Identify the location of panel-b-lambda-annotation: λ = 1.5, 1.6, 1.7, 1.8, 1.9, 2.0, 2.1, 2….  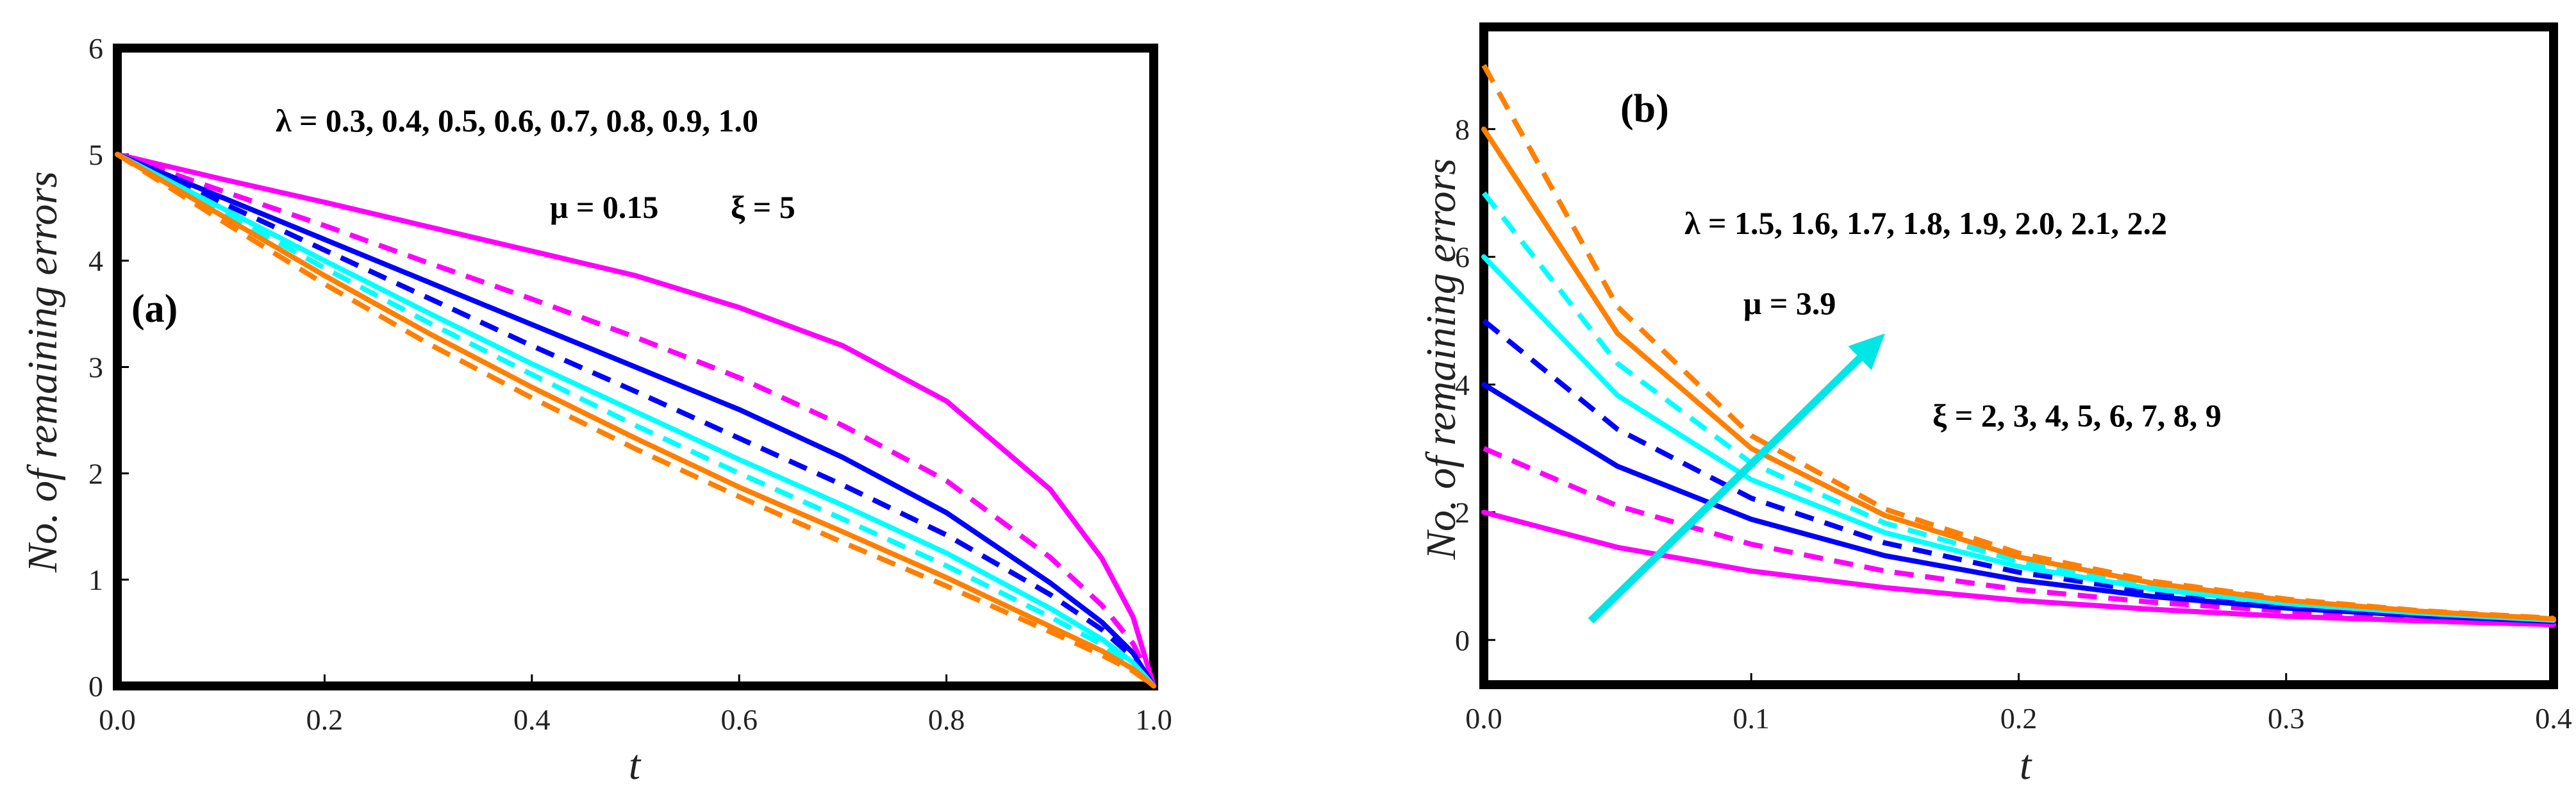
(1925, 223).